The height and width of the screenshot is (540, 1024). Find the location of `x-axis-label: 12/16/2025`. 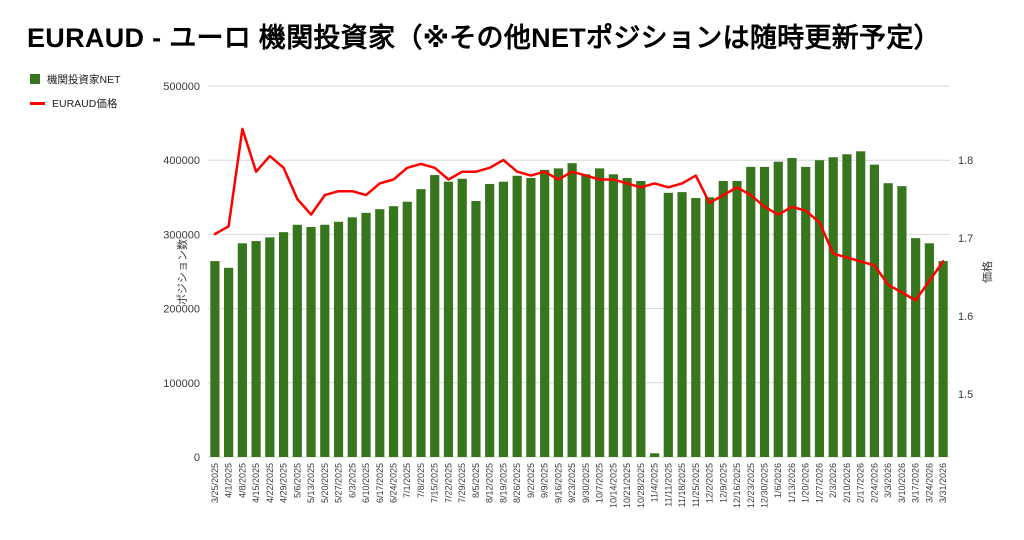

x-axis-label: 12/16/2025 is located at coordinates (737, 485).